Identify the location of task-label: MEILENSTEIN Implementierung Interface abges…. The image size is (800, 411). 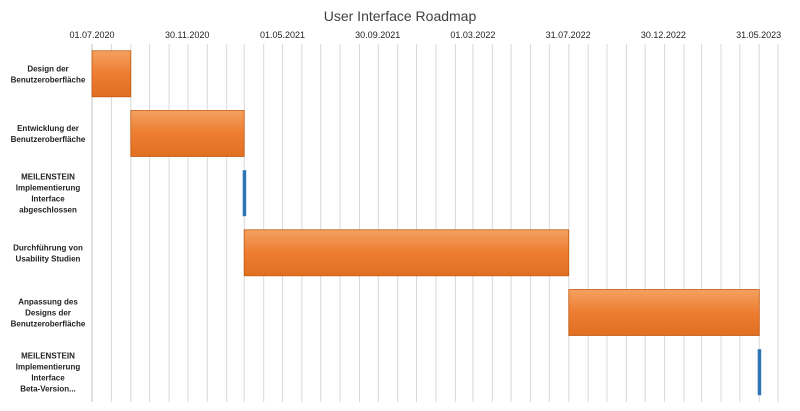
(48, 194).